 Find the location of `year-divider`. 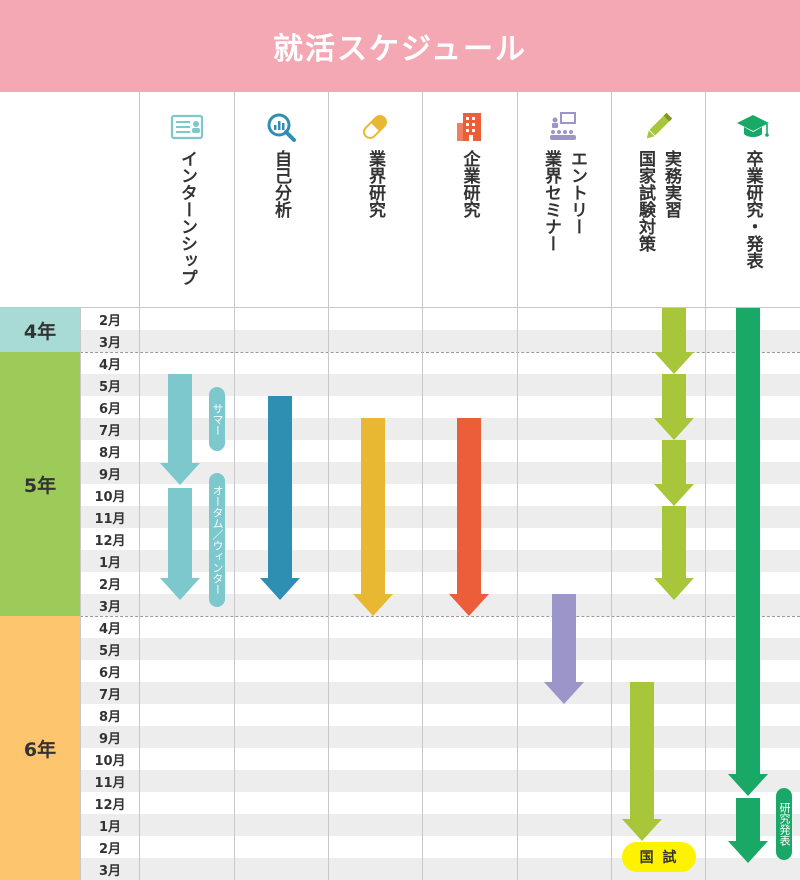

year-divider is located at coordinates (440, 352).